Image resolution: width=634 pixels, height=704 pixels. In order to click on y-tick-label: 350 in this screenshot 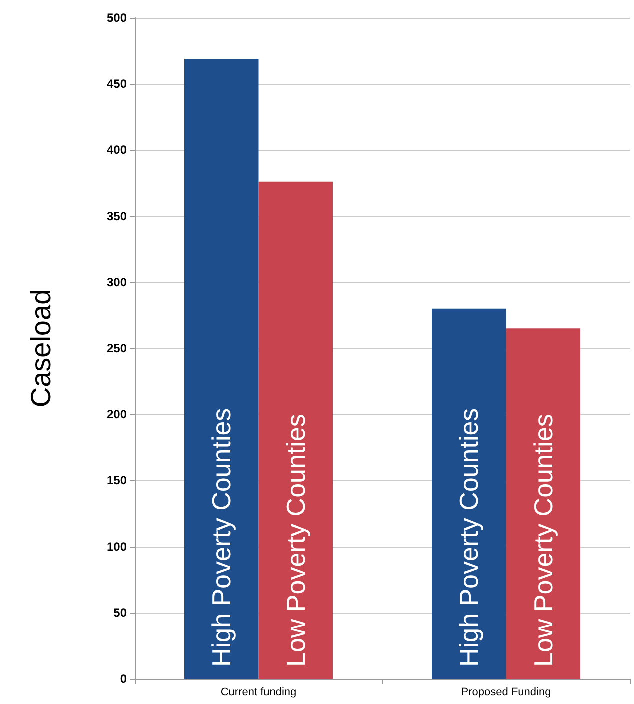, I will do `click(117, 216)`.